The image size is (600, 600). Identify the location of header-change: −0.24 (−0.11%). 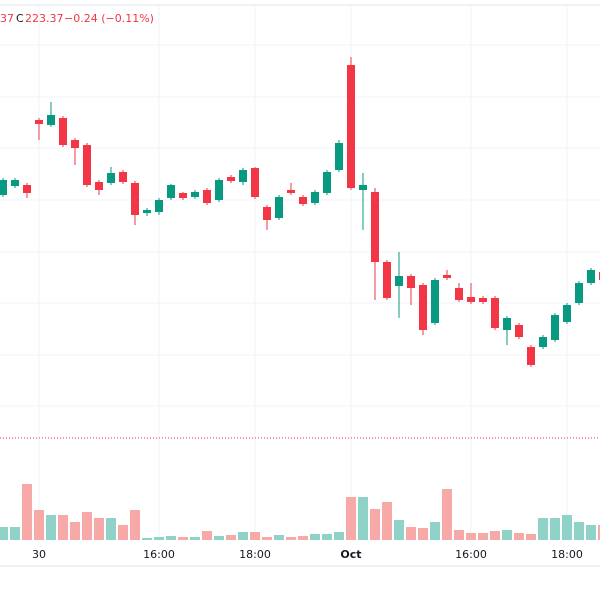
(109, 18).